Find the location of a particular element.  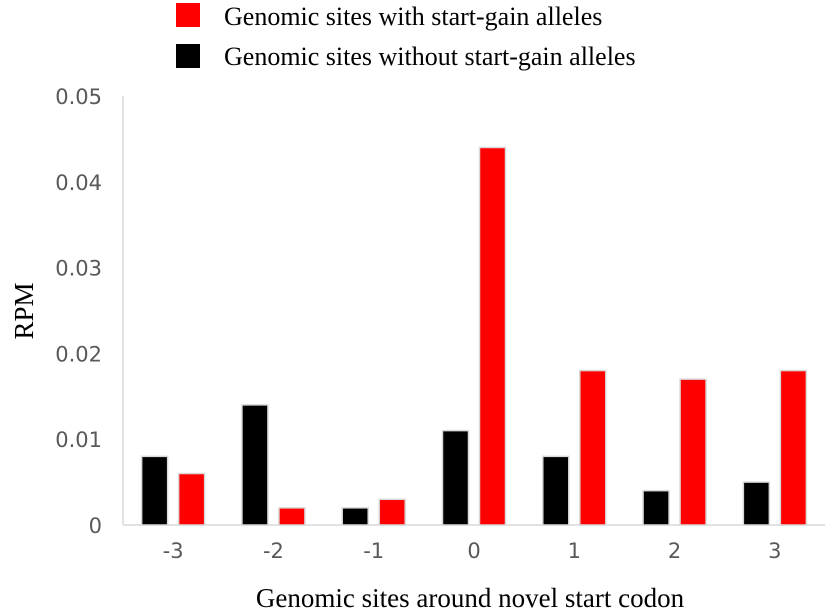

x-tick-label: -1 is located at coordinates (373, 551).